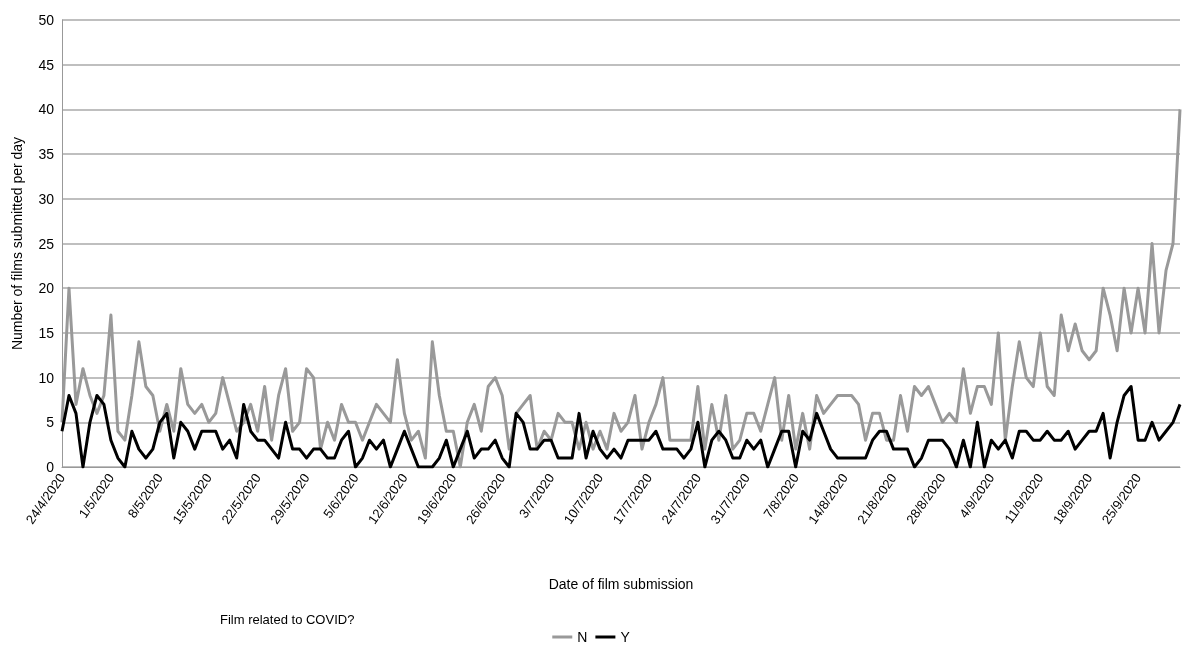  What do you see at coordinates (621, 584) in the screenshot?
I see `x-axis-title: Date of film submission` at bounding box center [621, 584].